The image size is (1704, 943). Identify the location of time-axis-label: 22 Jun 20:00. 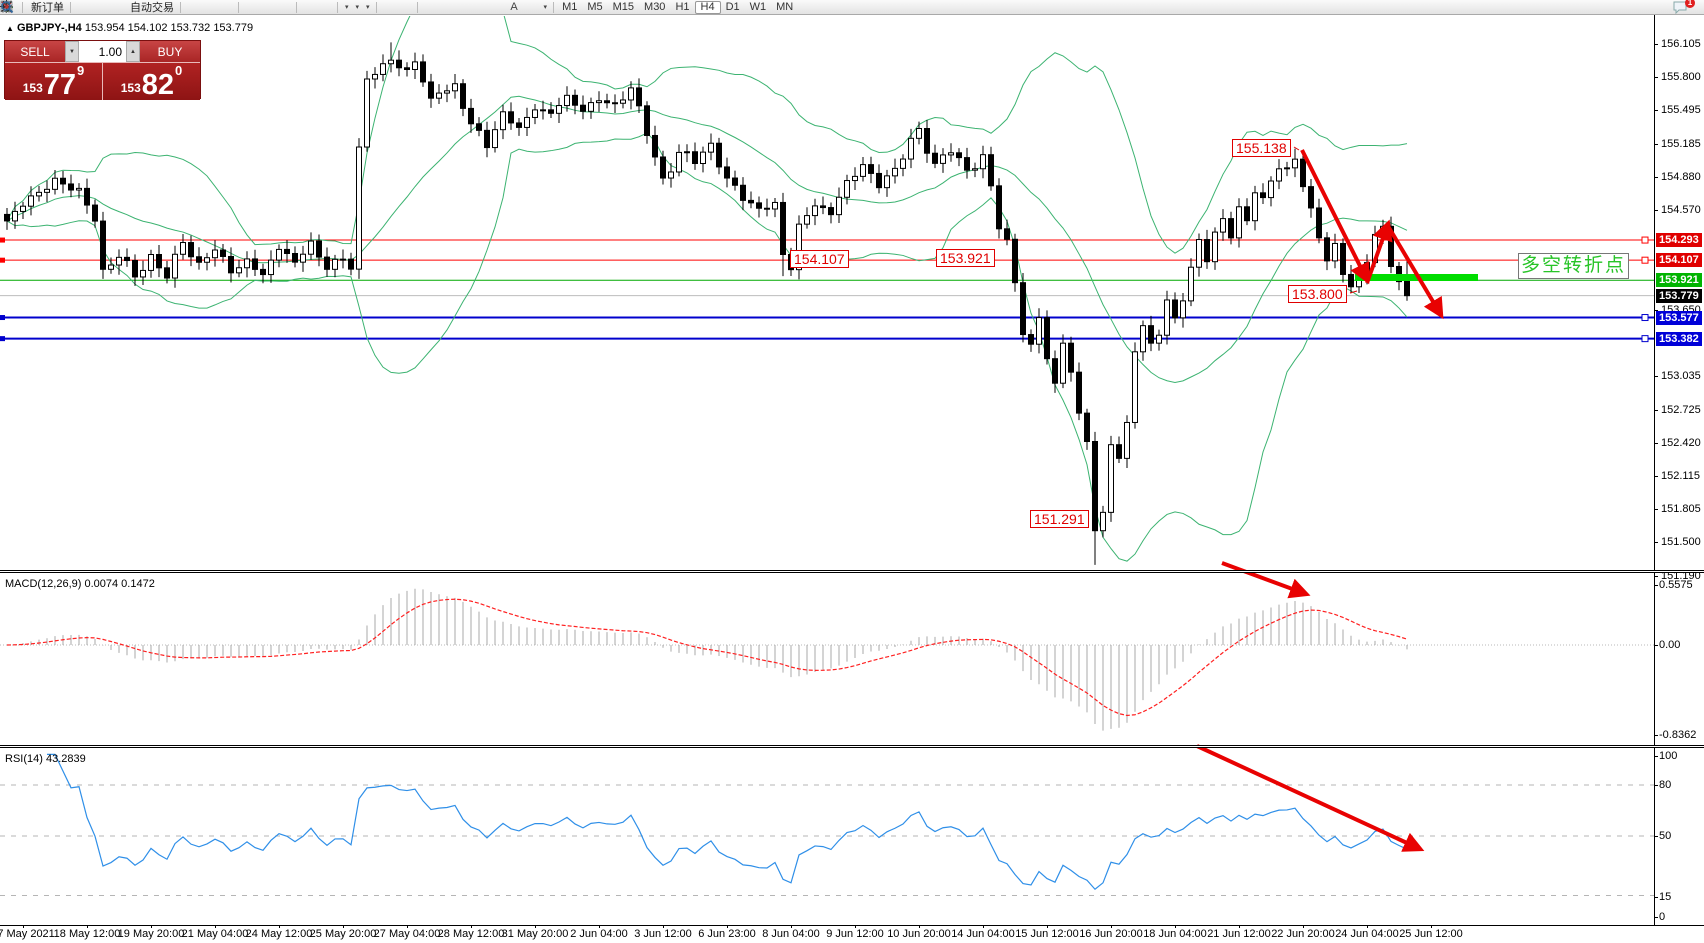
(1303, 934).